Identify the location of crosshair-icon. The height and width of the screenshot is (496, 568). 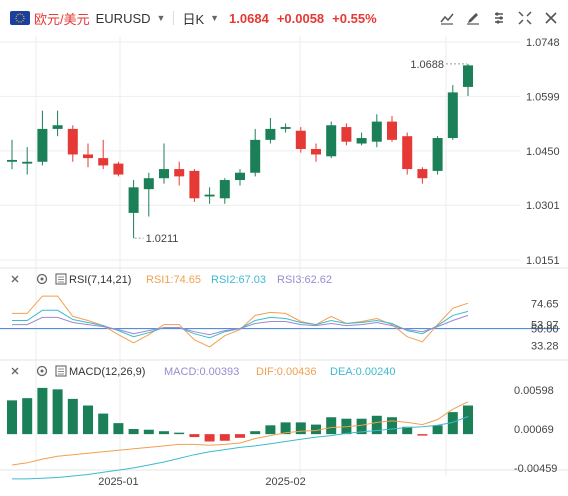
(525, 18).